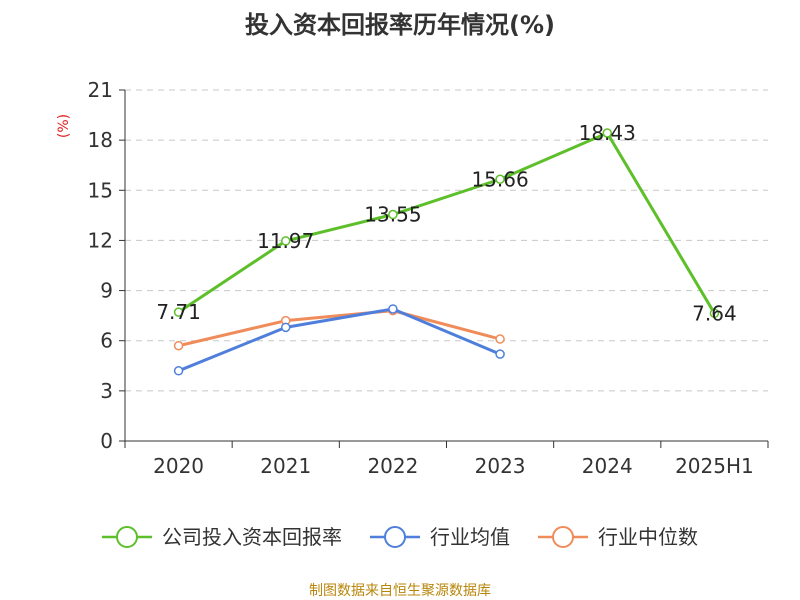 The width and height of the screenshot is (800, 600). What do you see at coordinates (100, 140) in the screenshot?
I see `y-tick-label: 18` at bounding box center [100, 140].